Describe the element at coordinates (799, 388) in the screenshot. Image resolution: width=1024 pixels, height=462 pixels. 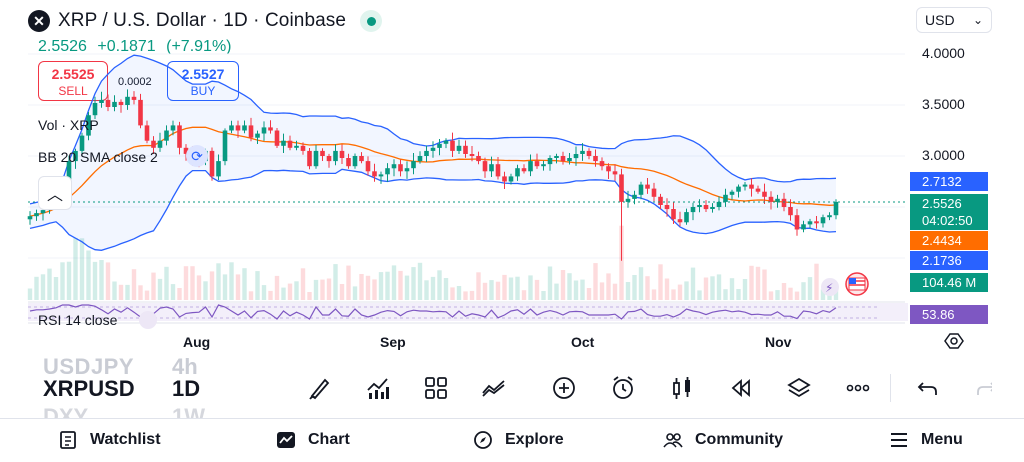
I see `layers-icon` at that location.